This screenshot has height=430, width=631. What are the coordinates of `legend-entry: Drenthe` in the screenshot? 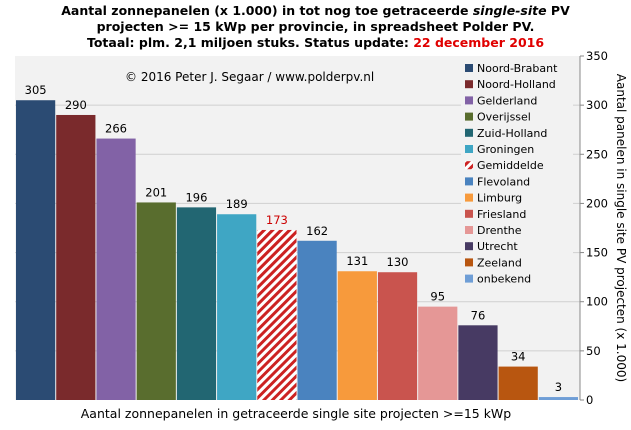 It's located at (499, 230).